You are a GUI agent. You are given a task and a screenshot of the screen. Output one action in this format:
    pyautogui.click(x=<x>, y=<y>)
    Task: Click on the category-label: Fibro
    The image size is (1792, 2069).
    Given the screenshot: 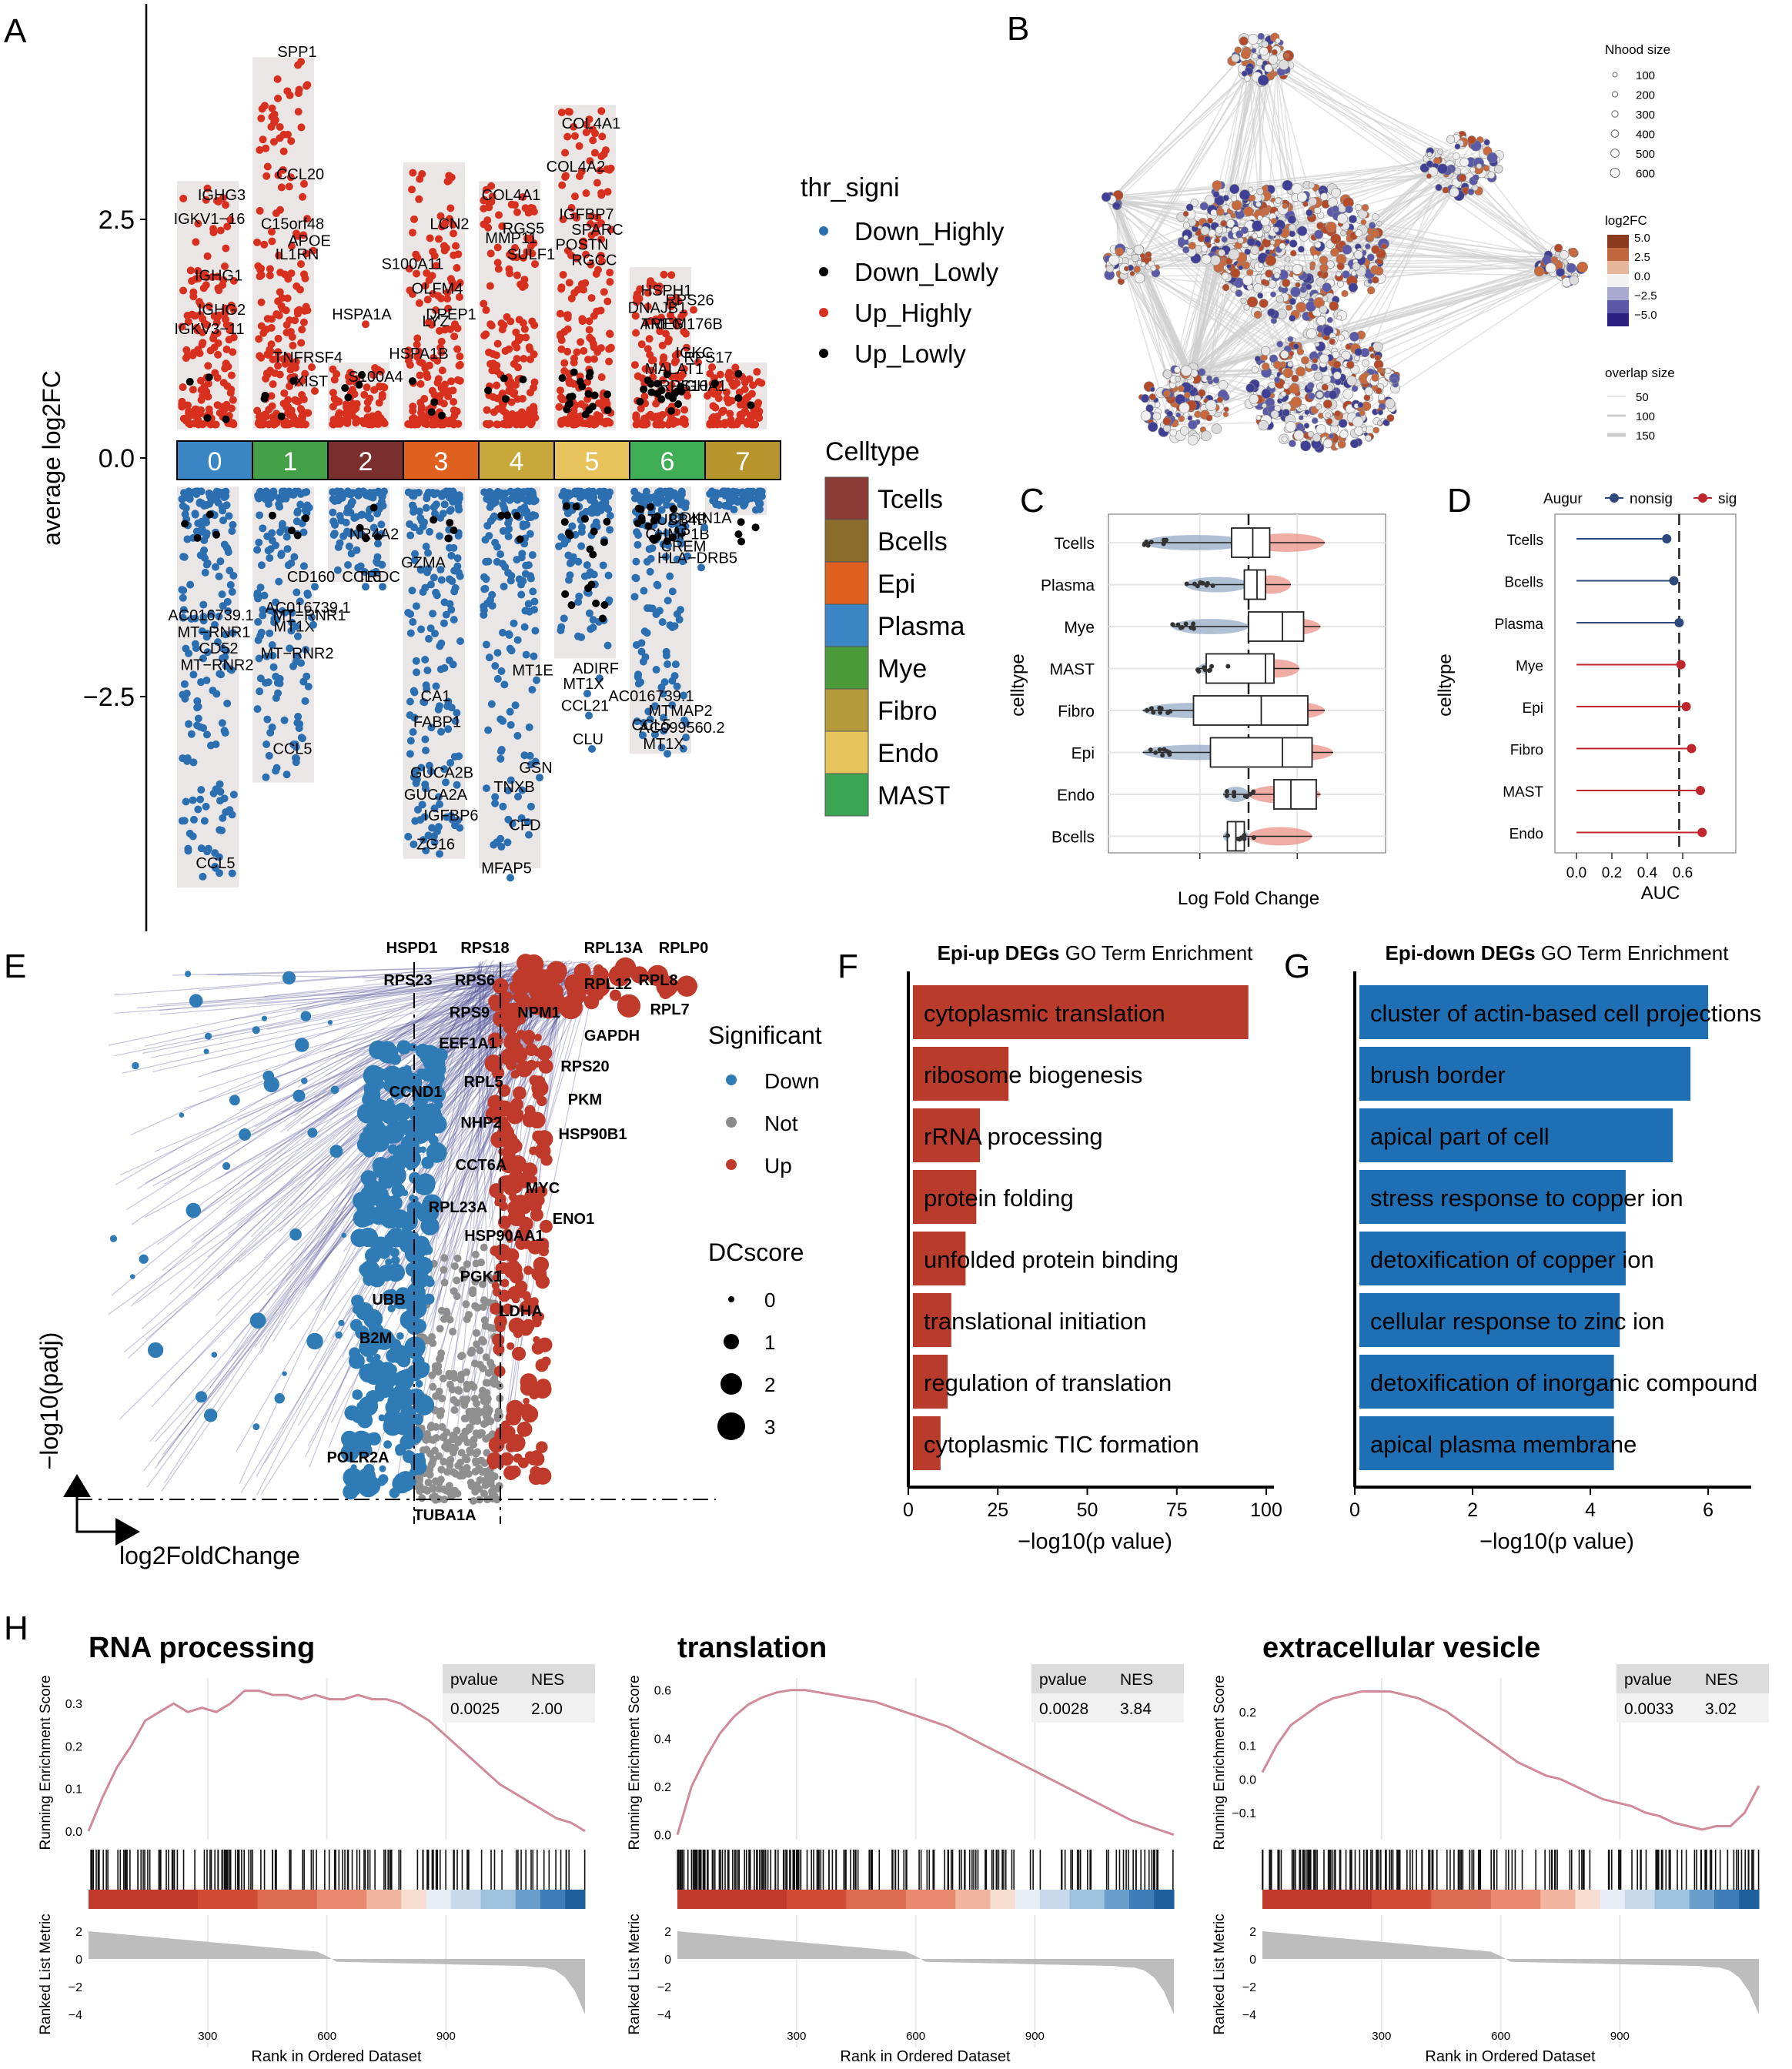 What is the action you would take?
    pyautogui.click(x=1526, y=751)
    